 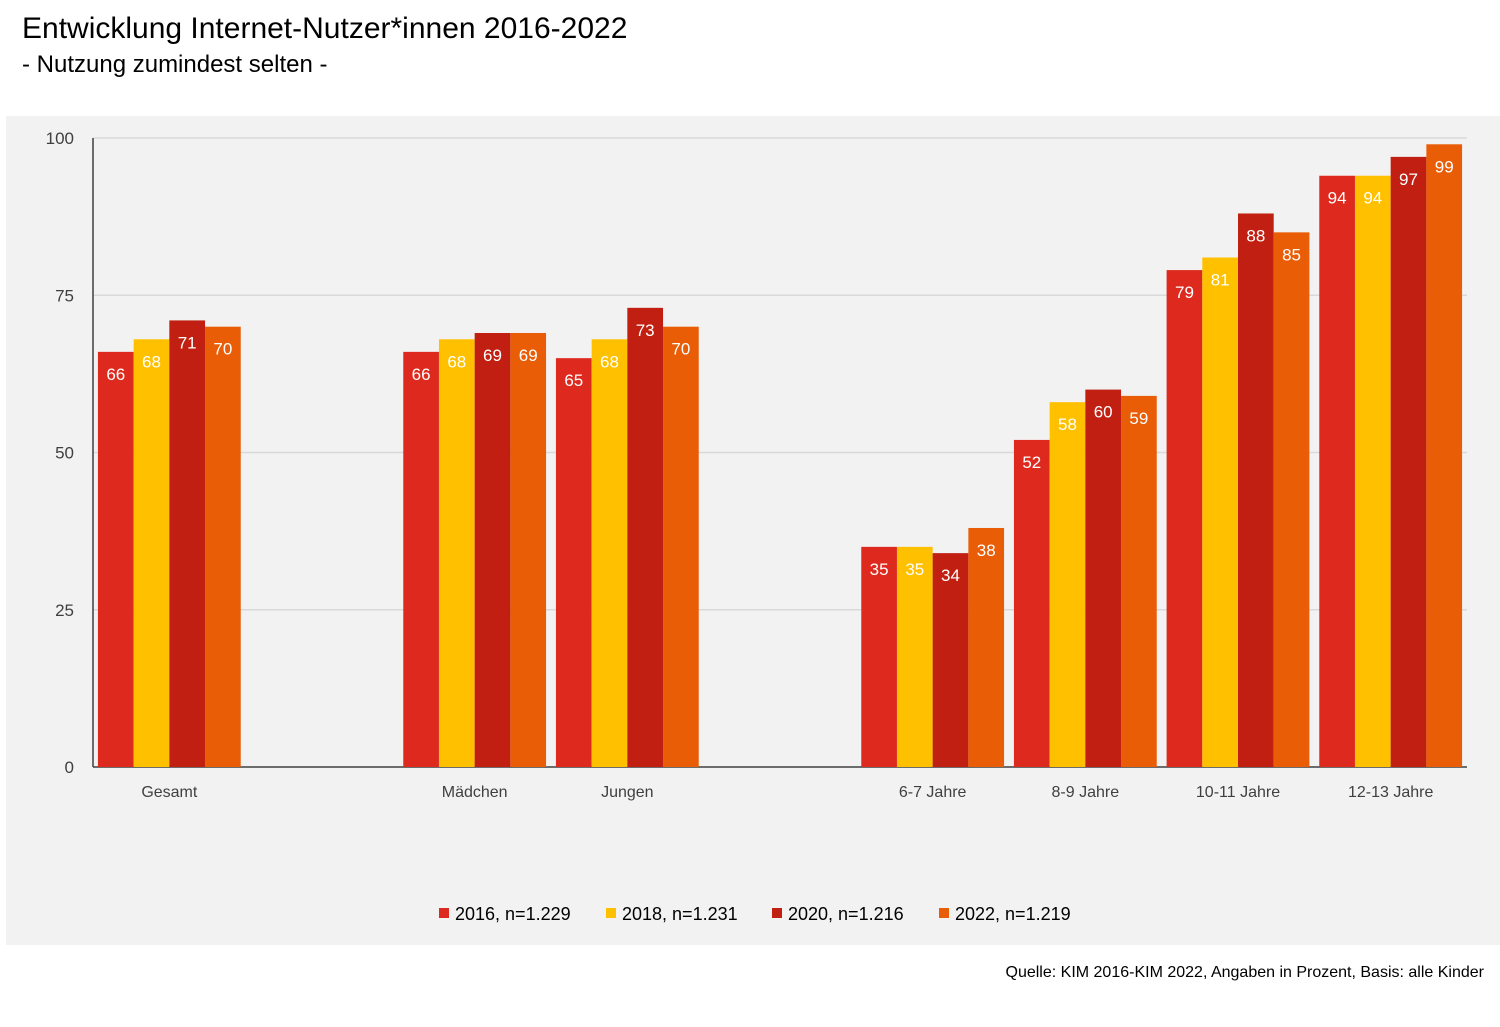 What do you see at coordinates (187, 342) in the screenshot?
I see `bar-value-label: 71` at bounding box center [187, 342].